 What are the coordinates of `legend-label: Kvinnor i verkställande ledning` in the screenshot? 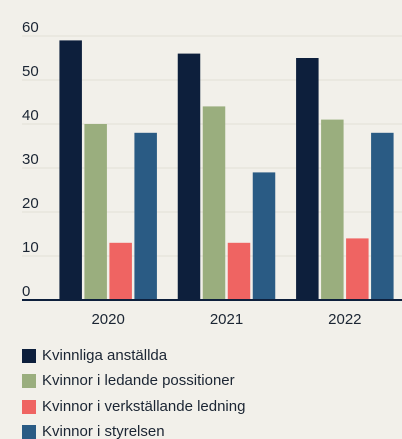 It's located at (143, 406).